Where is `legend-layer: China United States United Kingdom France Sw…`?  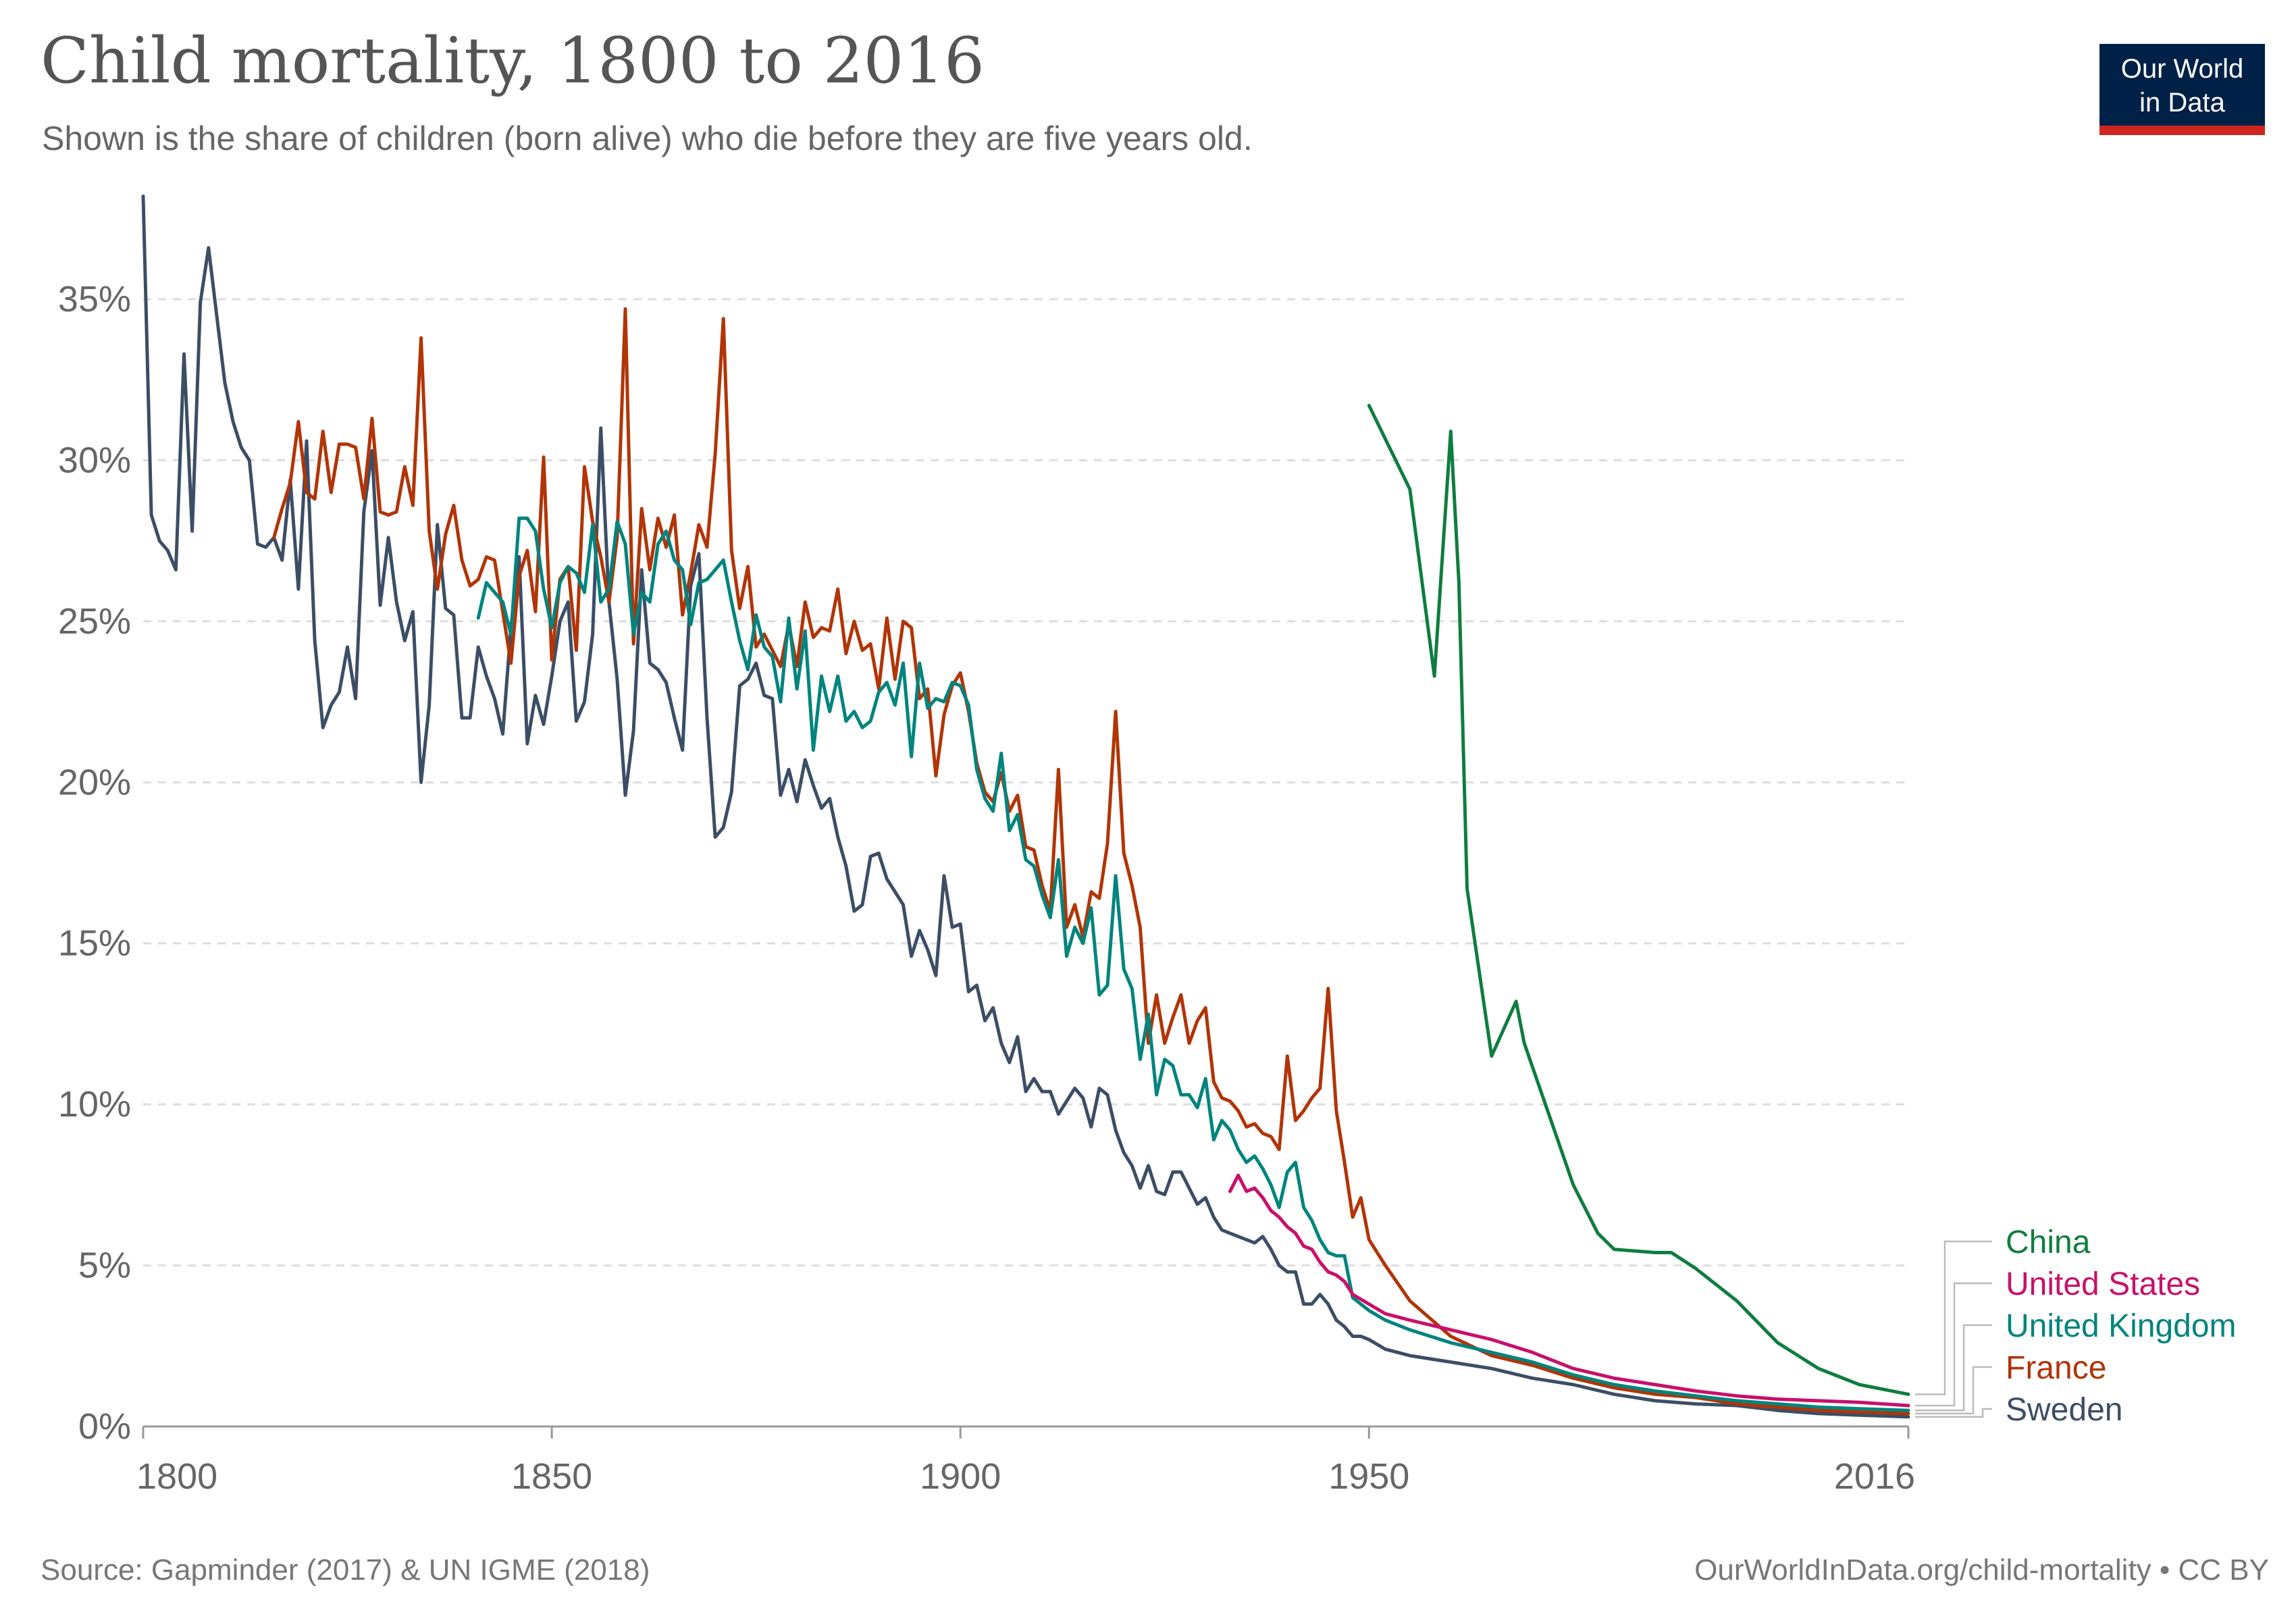 legend-layer: China United States United Kingdom France Sw… is located at coordinates (2076, 1326).